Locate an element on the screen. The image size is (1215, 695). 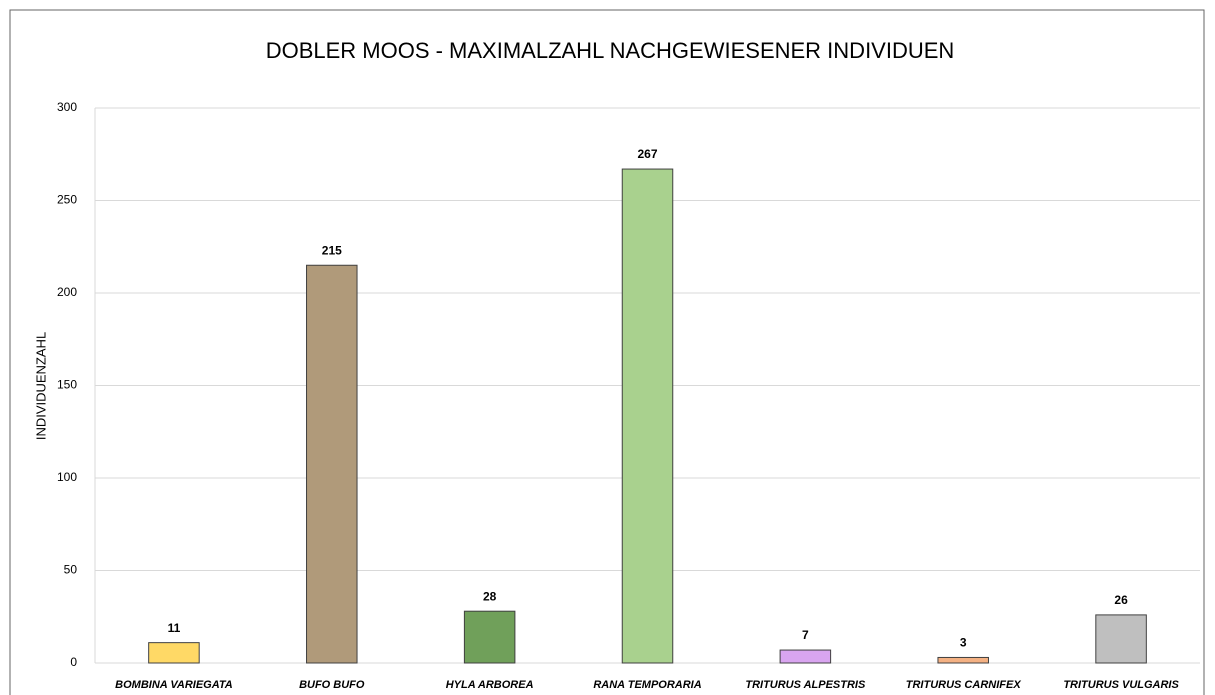
x-tick-label: RANA TEMPORARIA is located at coordinates (647, 685).